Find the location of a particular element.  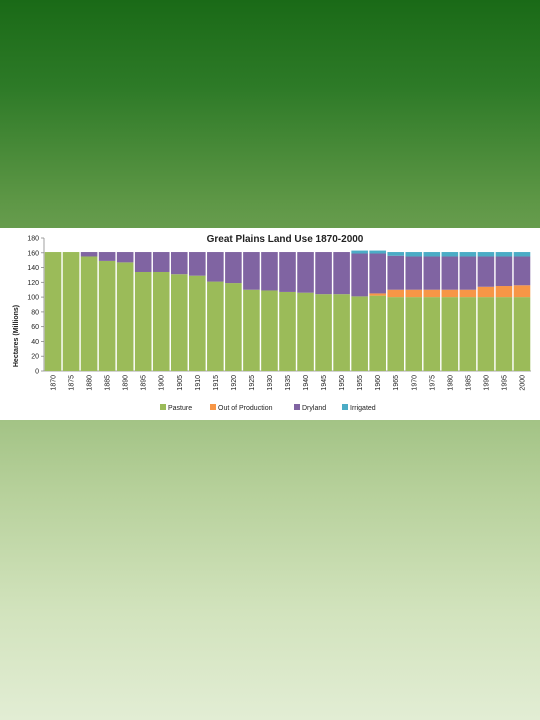

y-tick-label: 20 is located at coordinates (35, 357).